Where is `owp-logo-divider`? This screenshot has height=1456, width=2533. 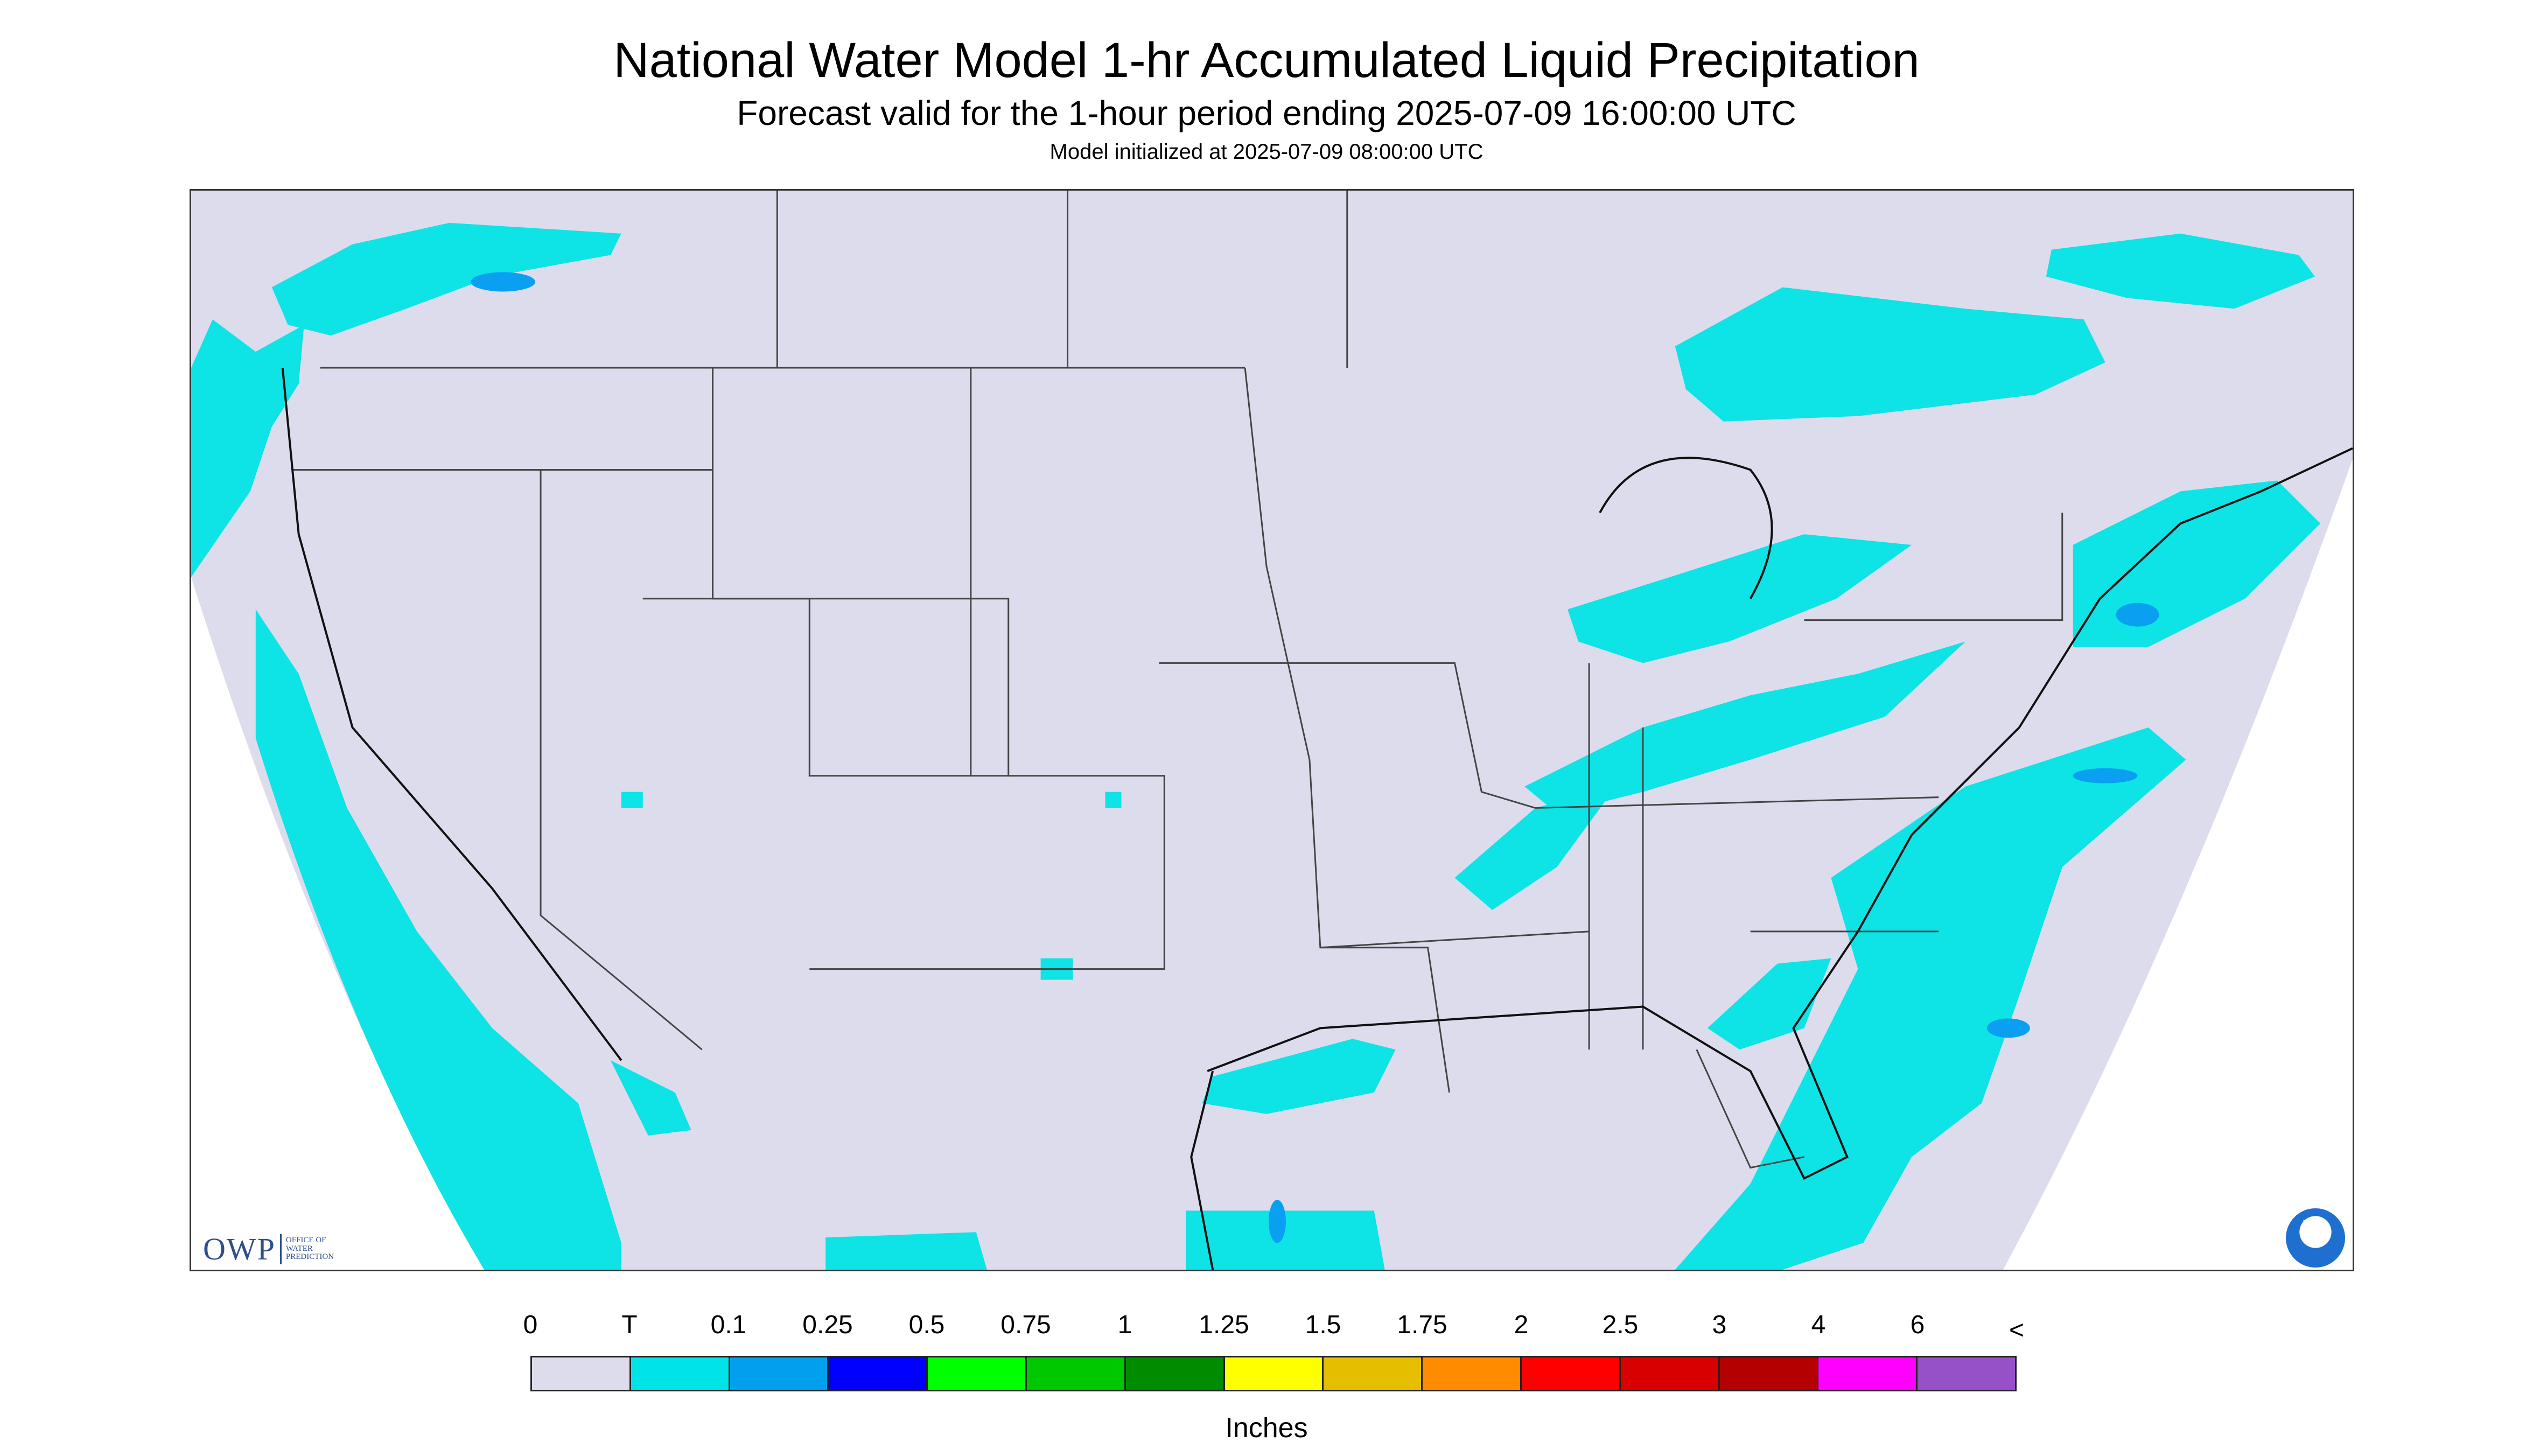
owp-logo-divider is located at coordinates (281, 1249).